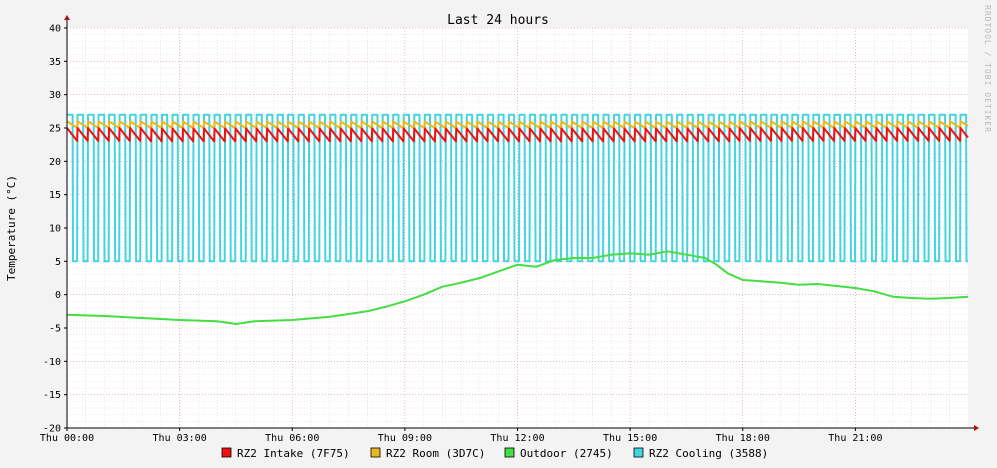 The image size is (997, 468). I want to click on x-tick-label: Thu 18:00, so click(743, 438).